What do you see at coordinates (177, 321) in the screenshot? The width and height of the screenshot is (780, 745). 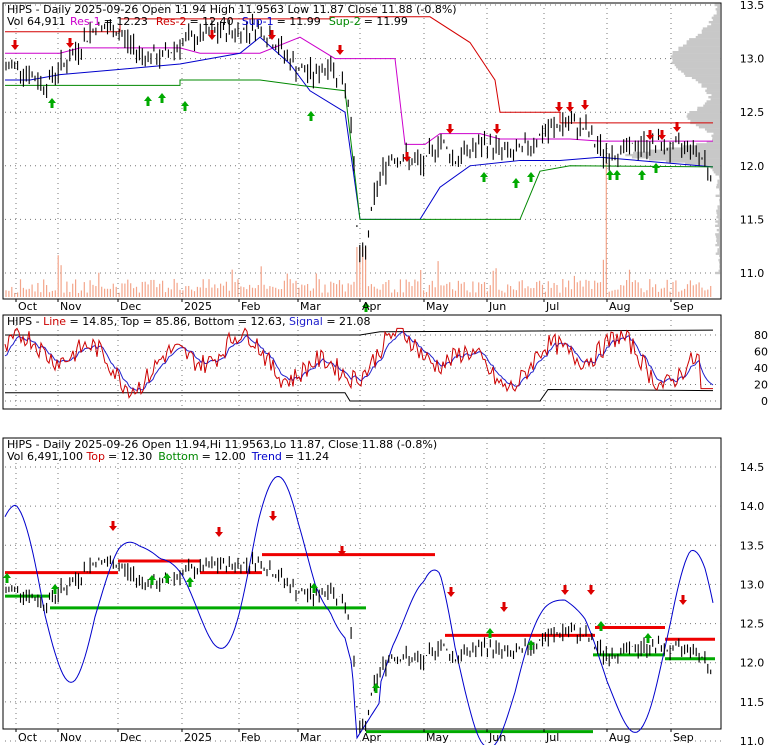 I see `header-segment: = 14.85, Top = 85.86, Bottom = 12.63,` at bounding box center [177, 321].